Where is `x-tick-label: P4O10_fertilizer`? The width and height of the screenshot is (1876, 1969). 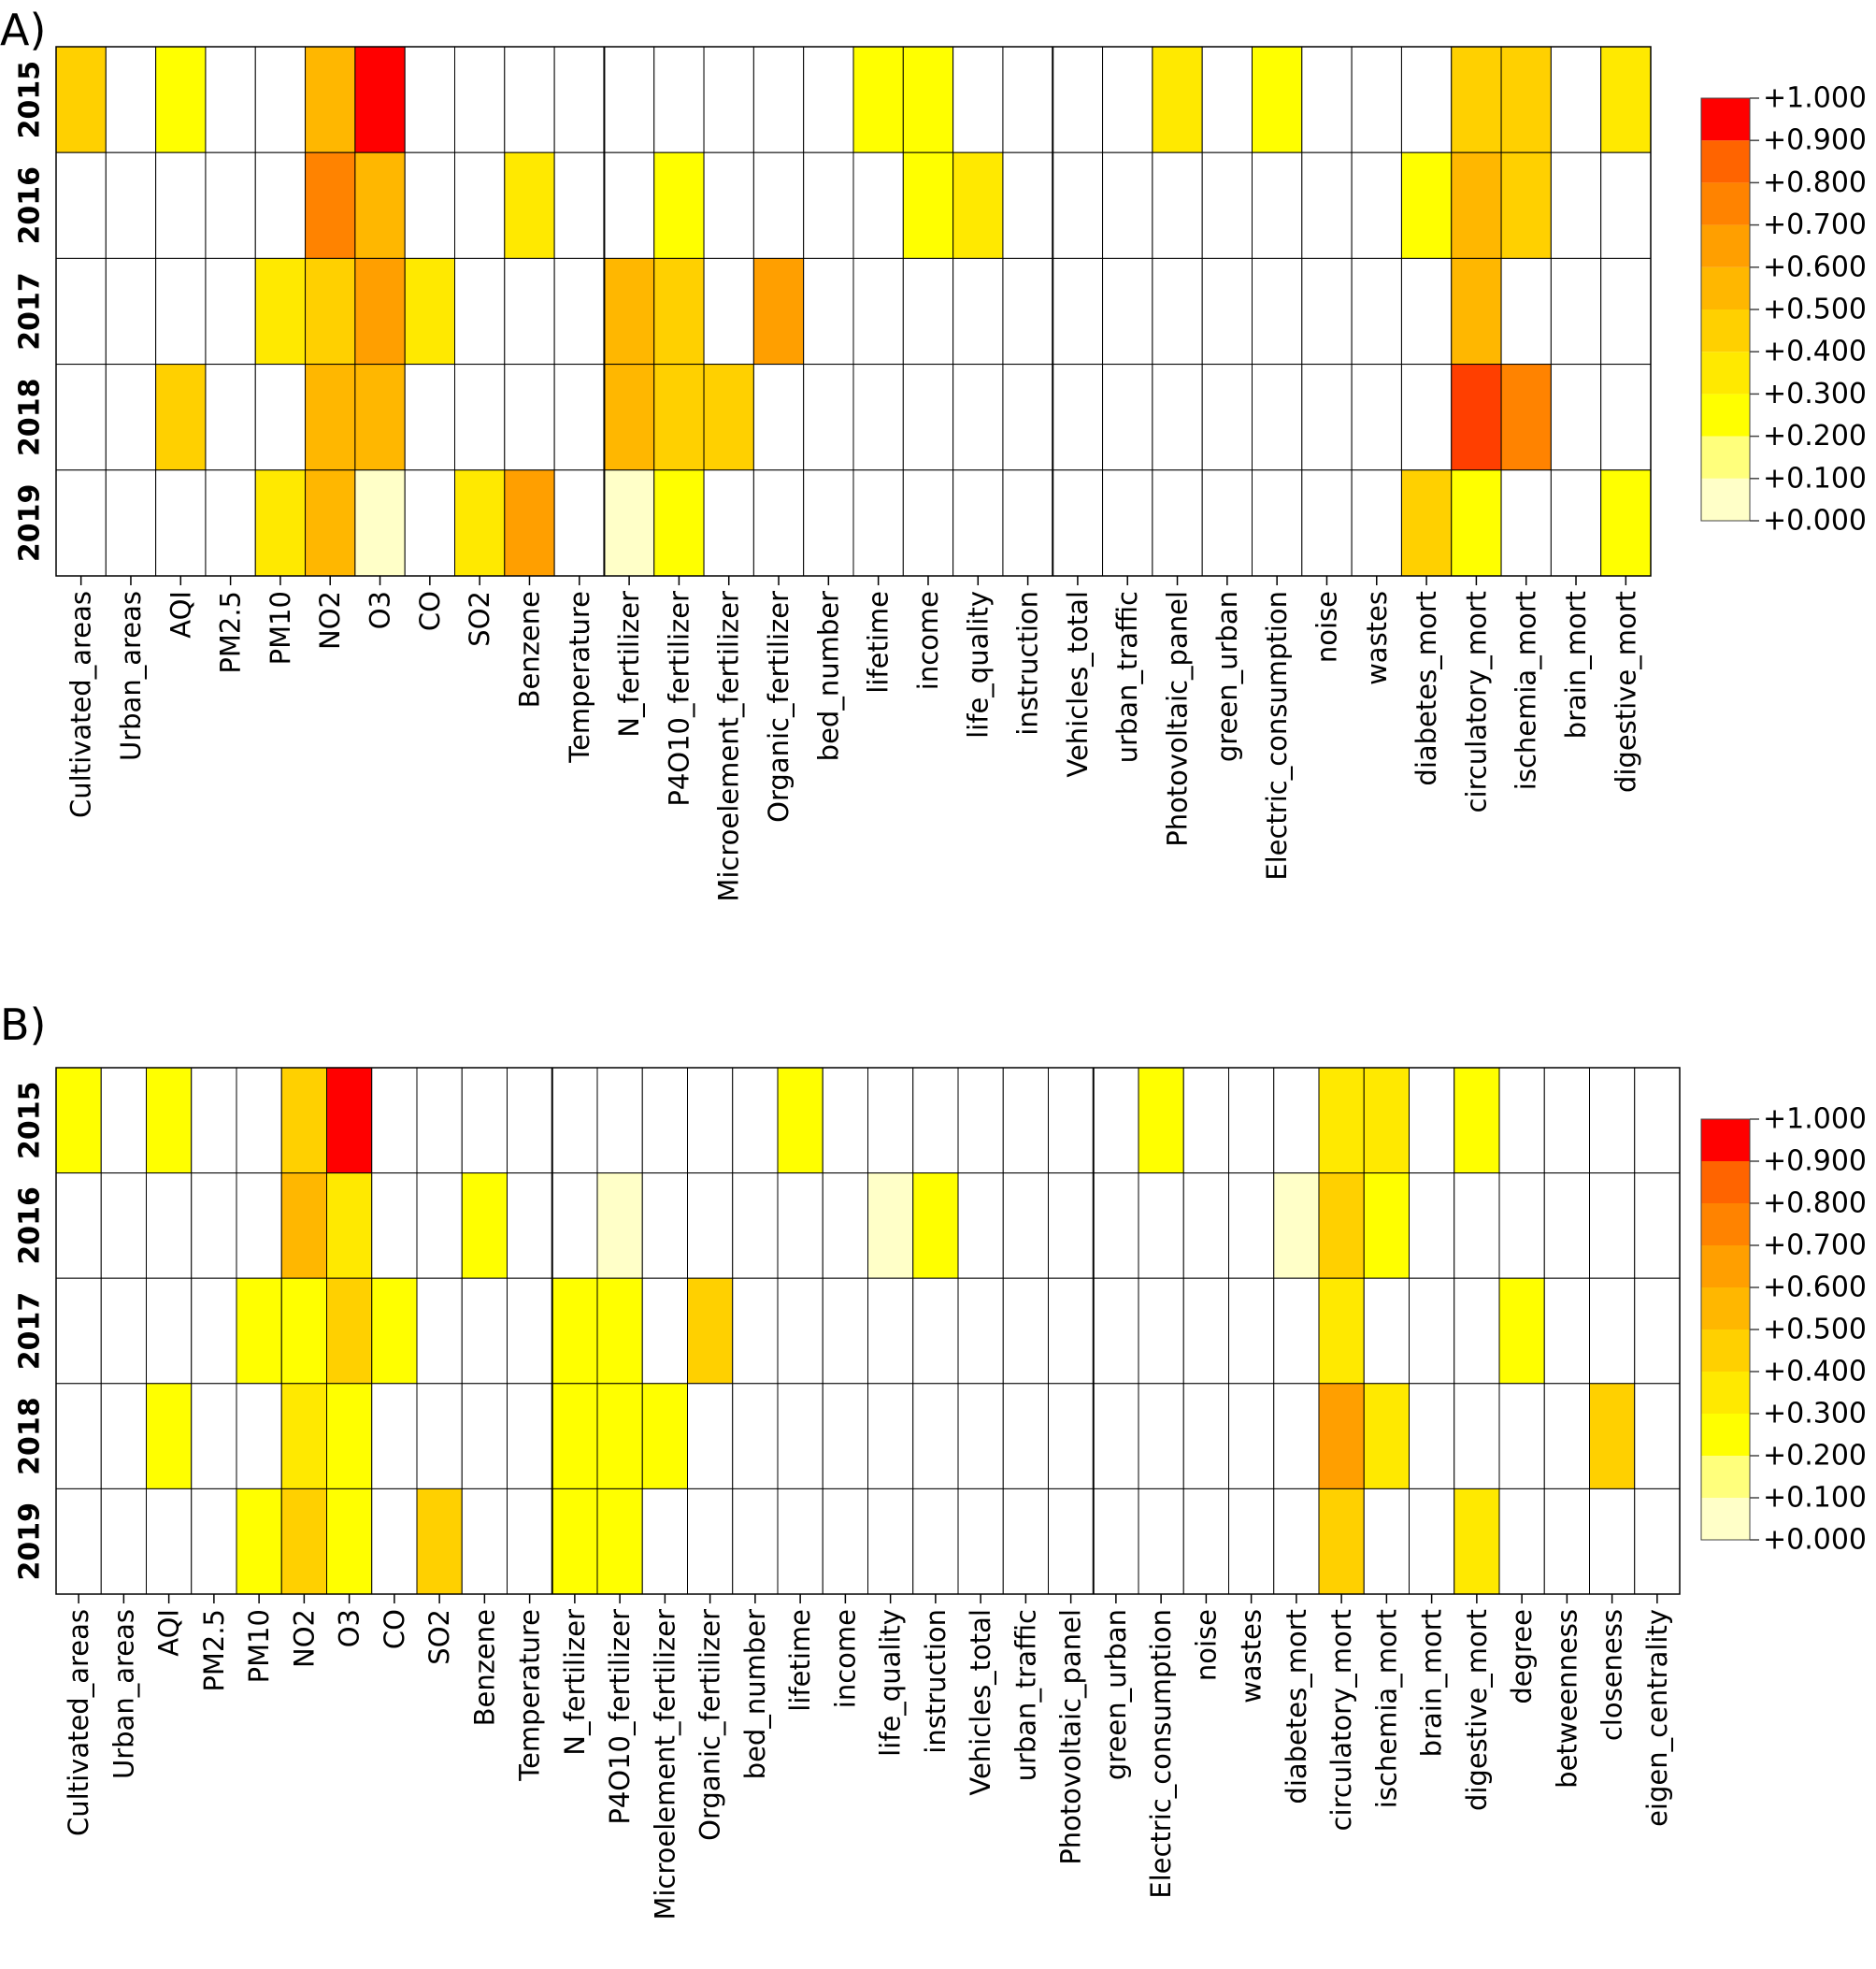 x-tick-label: P4O10_fertilizer is located at coordinates (620, 1717).